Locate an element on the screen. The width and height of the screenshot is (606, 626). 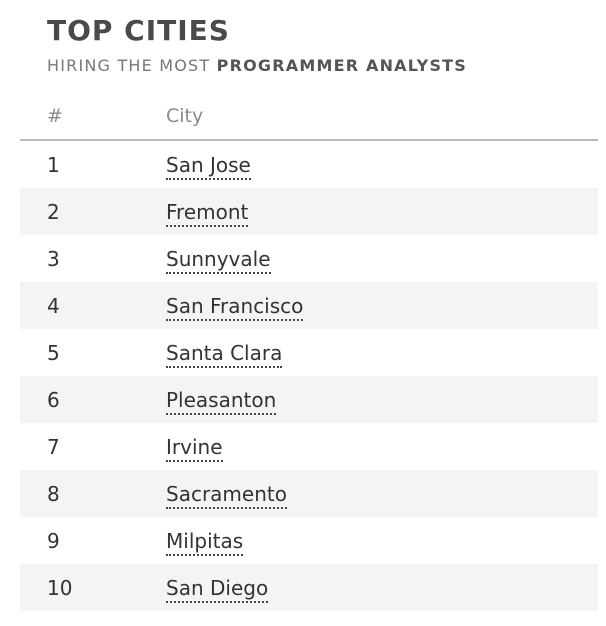
city-link: Santa Clara is located at coordinates (224, 354).